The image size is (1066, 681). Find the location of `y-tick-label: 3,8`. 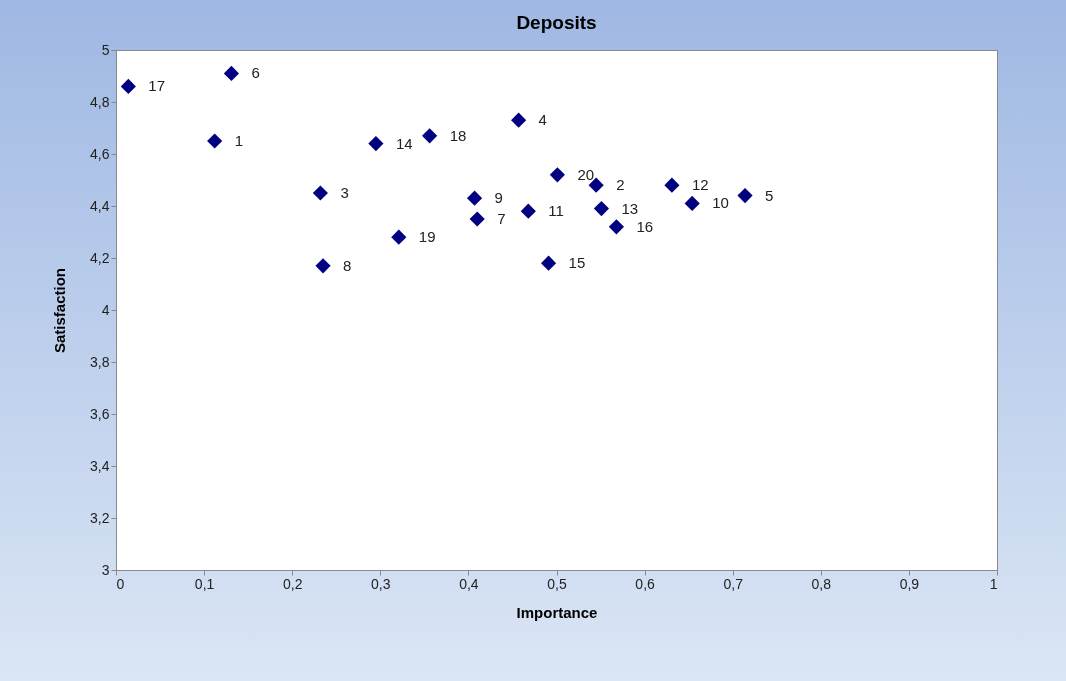

y-tick-label: 3,8 is located at coordinates (100, 361).